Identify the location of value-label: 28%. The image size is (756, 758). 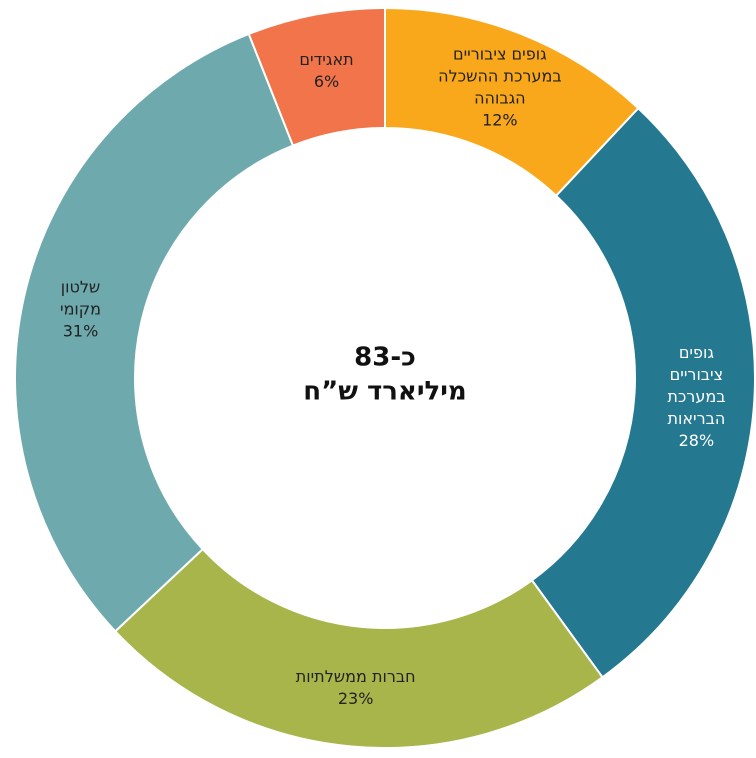
(697, 440).